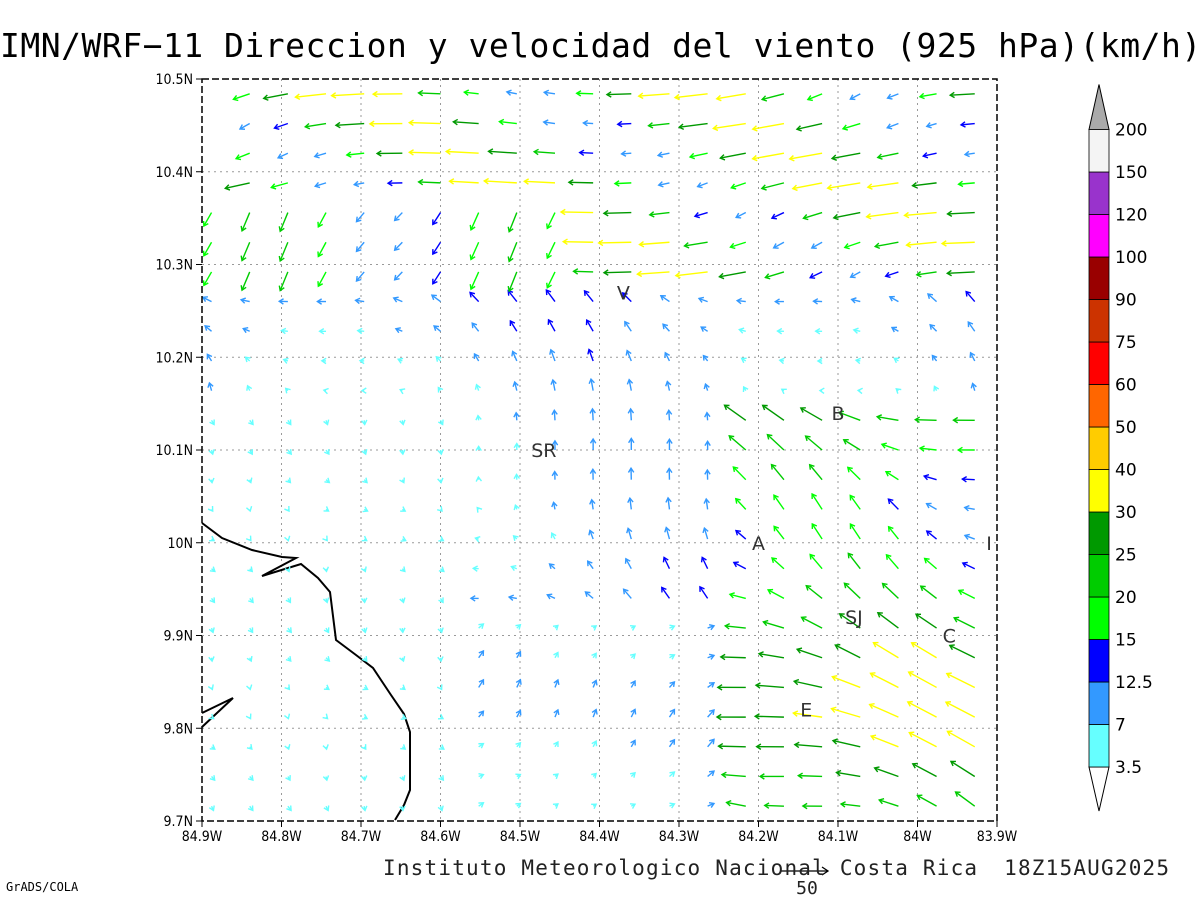 The height and width of the screenshot is (900, 1200). What do you see at coordinates (543, 451) in the screenshot?
I see `place-label: SR` at bounding box center [543, 451].